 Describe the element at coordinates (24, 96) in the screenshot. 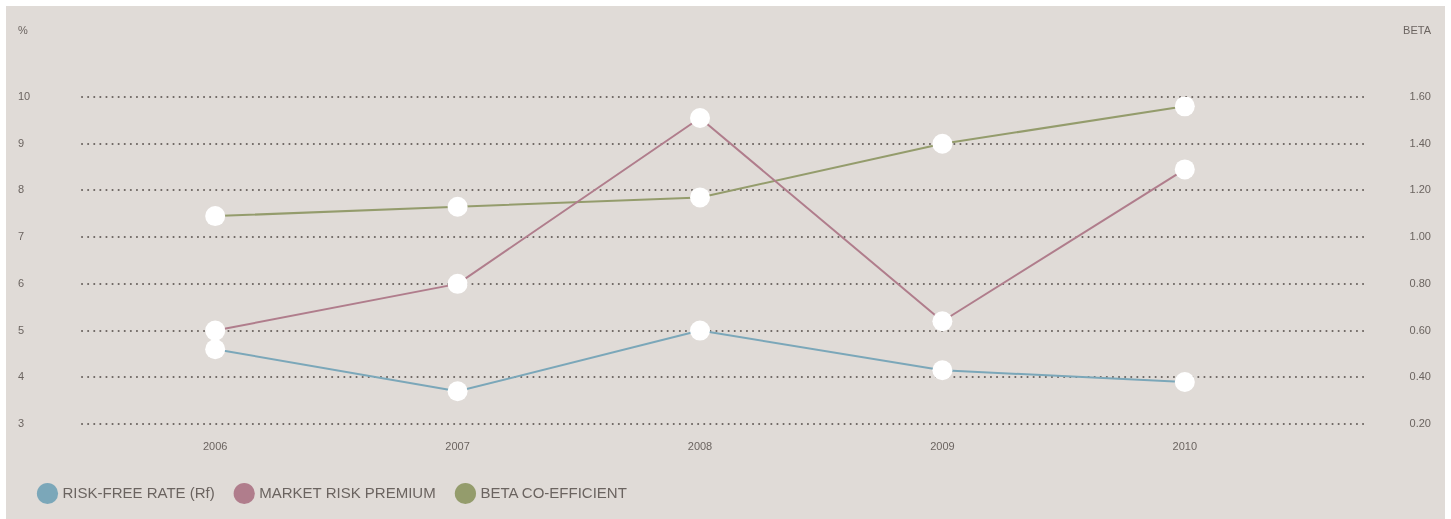

I see `y-tick-label: 10` at that location.